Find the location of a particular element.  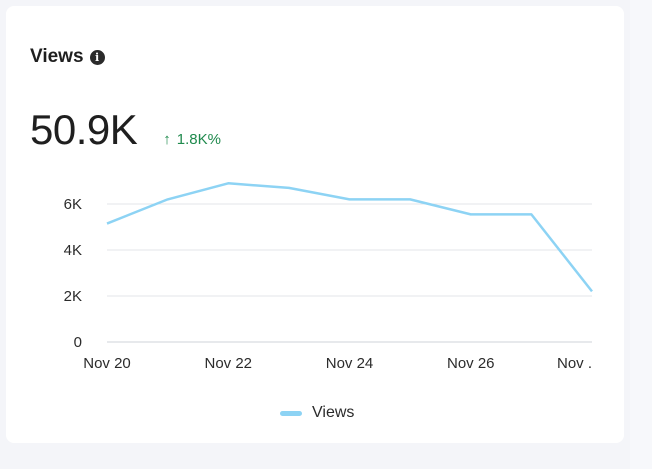

card-header: Views i is located at coordinates (67, 57).